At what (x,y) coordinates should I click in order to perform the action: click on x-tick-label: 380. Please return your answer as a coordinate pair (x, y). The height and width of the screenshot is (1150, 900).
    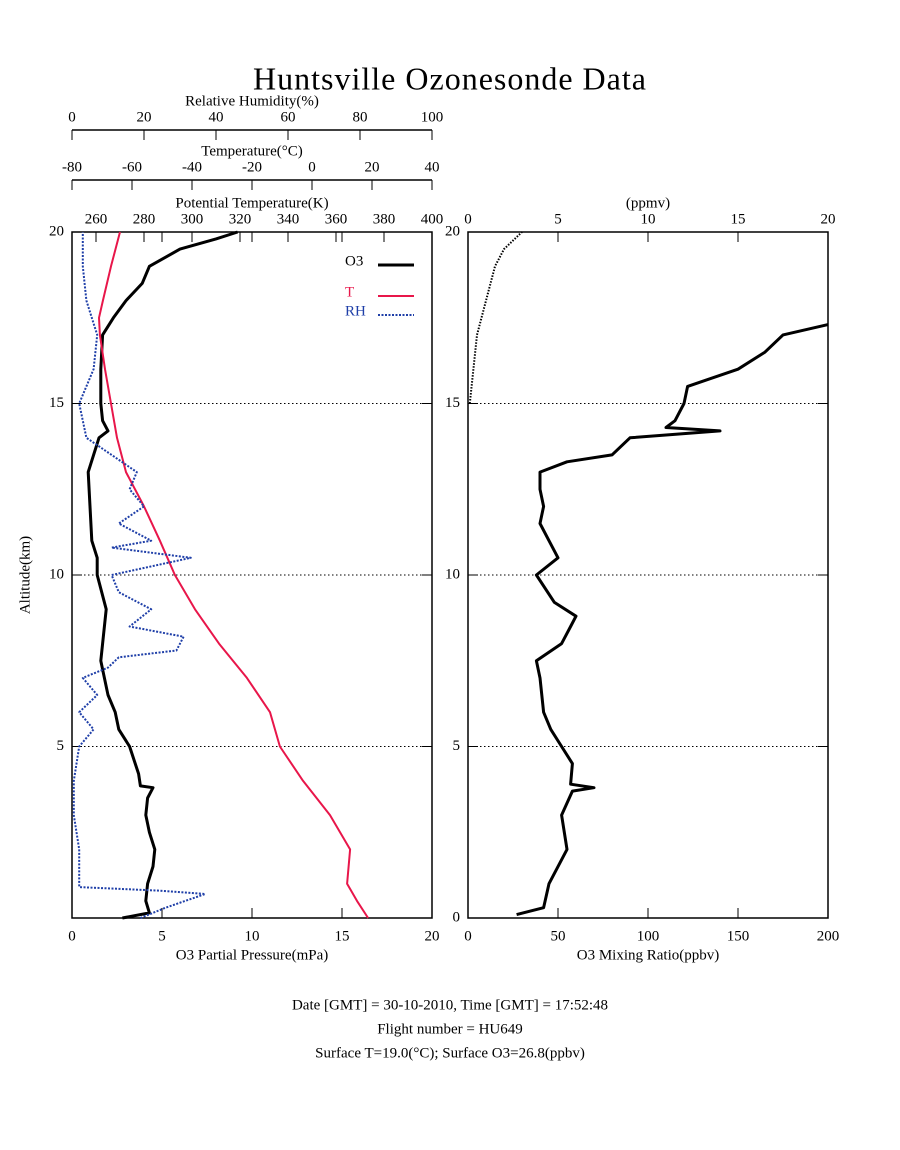
    Looking at the image, I should click on (384, 219).